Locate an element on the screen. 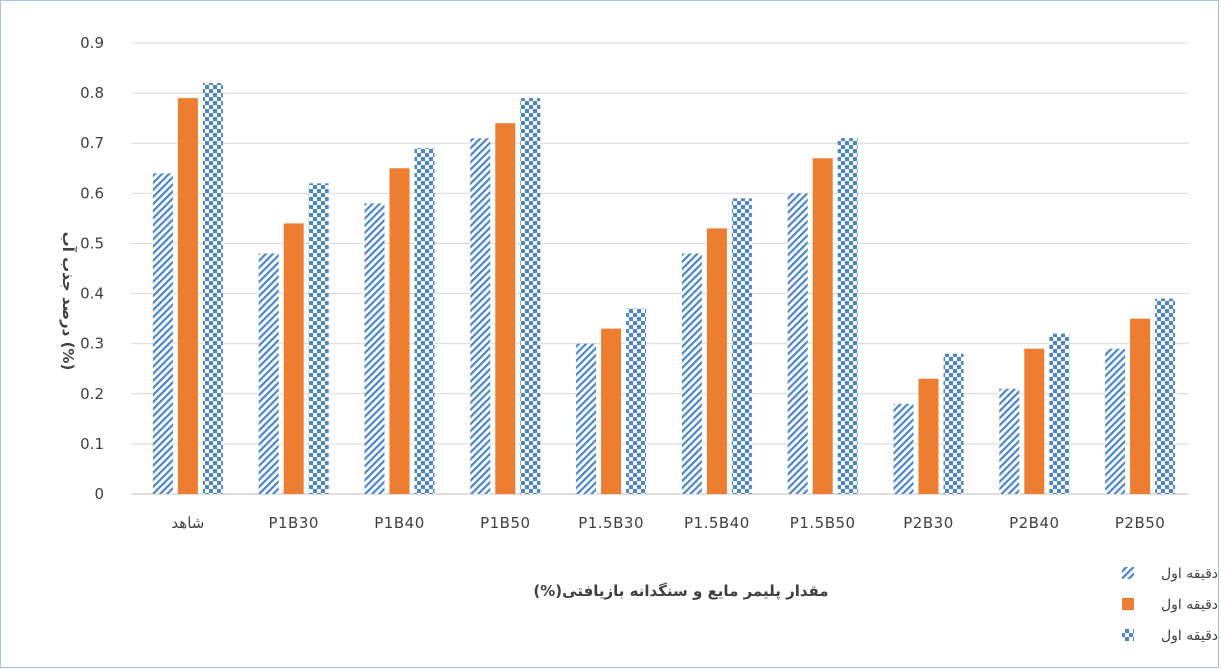 Image resolution: width=1221 pixels, height=670 pixels. x-tick-label: شاهد is located at coordinates (187, 523).